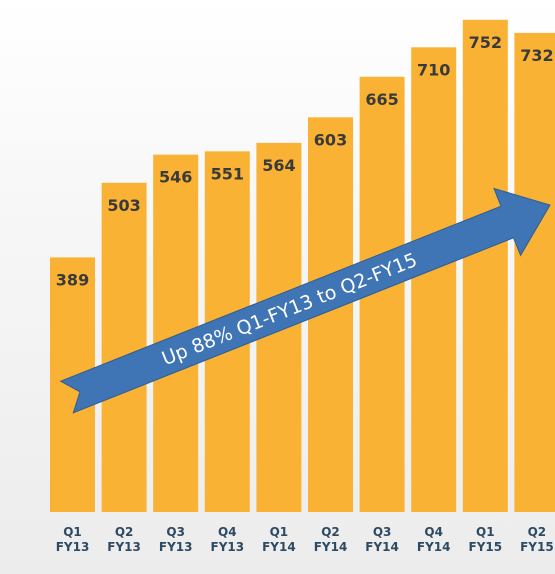  What do you see at coordinates (434, 280) in the screenshot?
I see `bar-q4-fy14` at bounding box center [434, 280].